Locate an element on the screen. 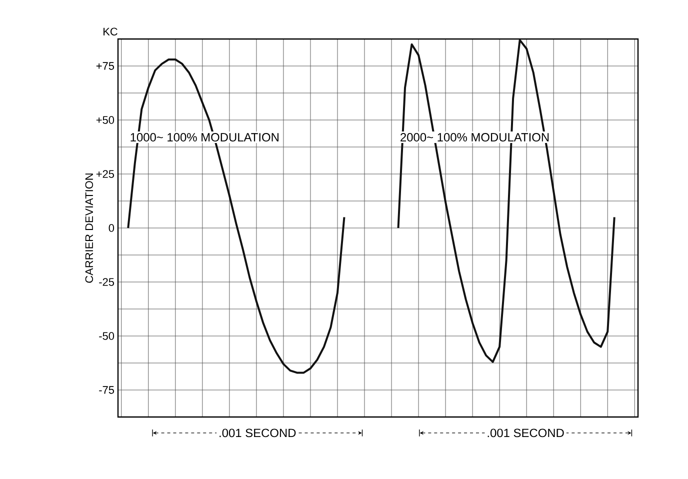  y-tick-label: +75 is located at coordinates (105, 66).